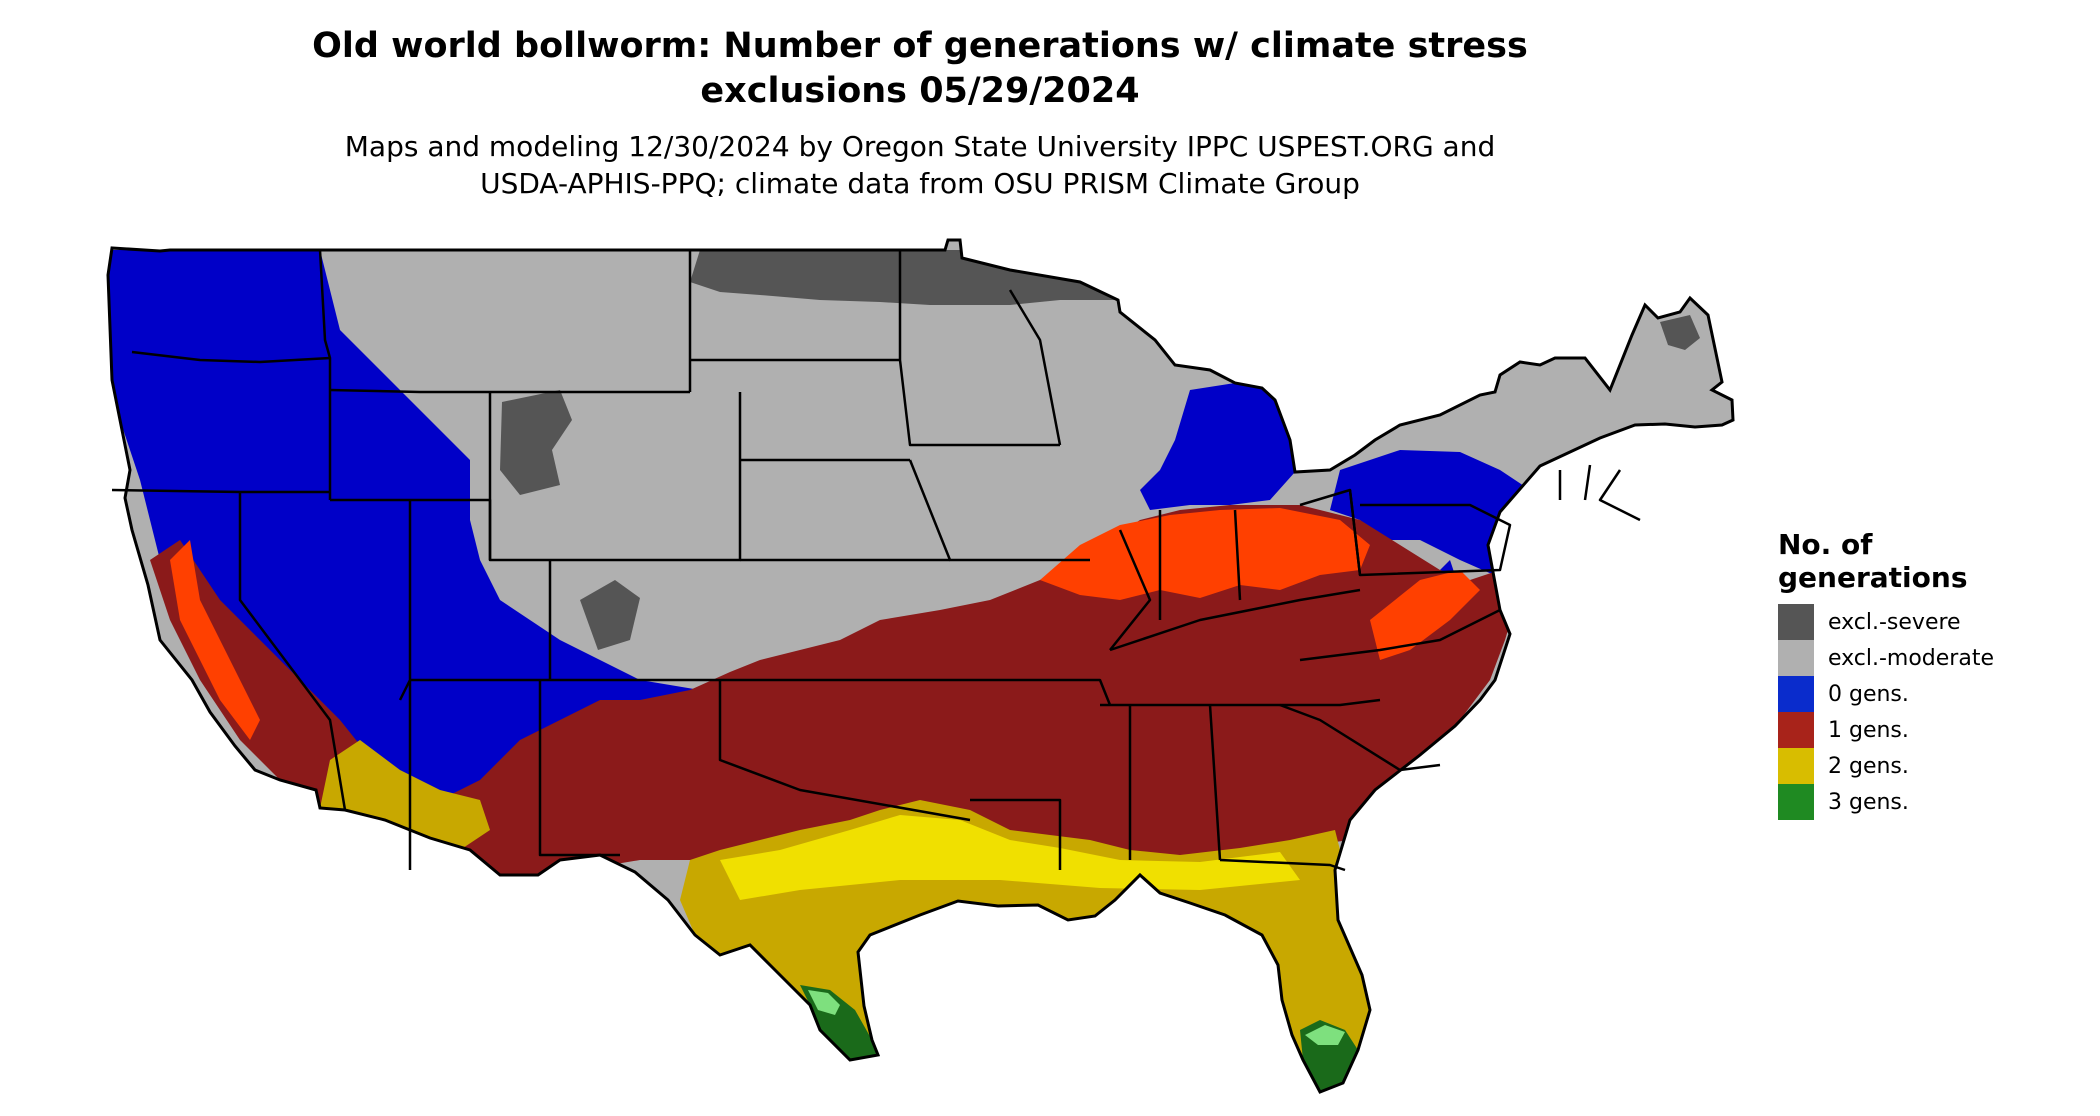  I want to click on border-ca-nv, so click(292, 651).